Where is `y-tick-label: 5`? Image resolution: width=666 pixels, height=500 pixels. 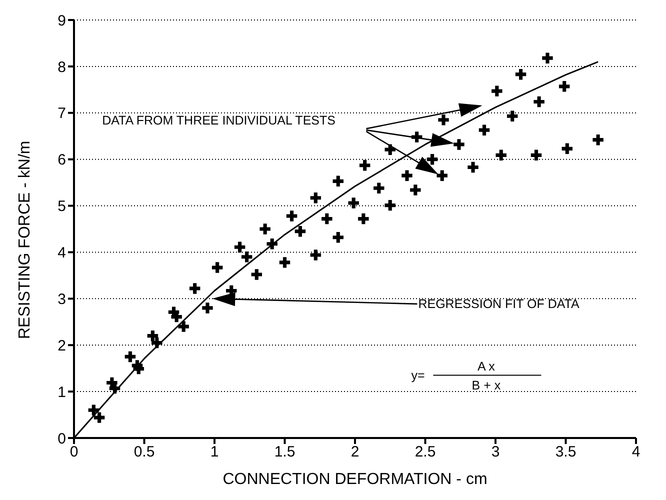 y-tick-label: 5 is located at coordinates (62, 207).